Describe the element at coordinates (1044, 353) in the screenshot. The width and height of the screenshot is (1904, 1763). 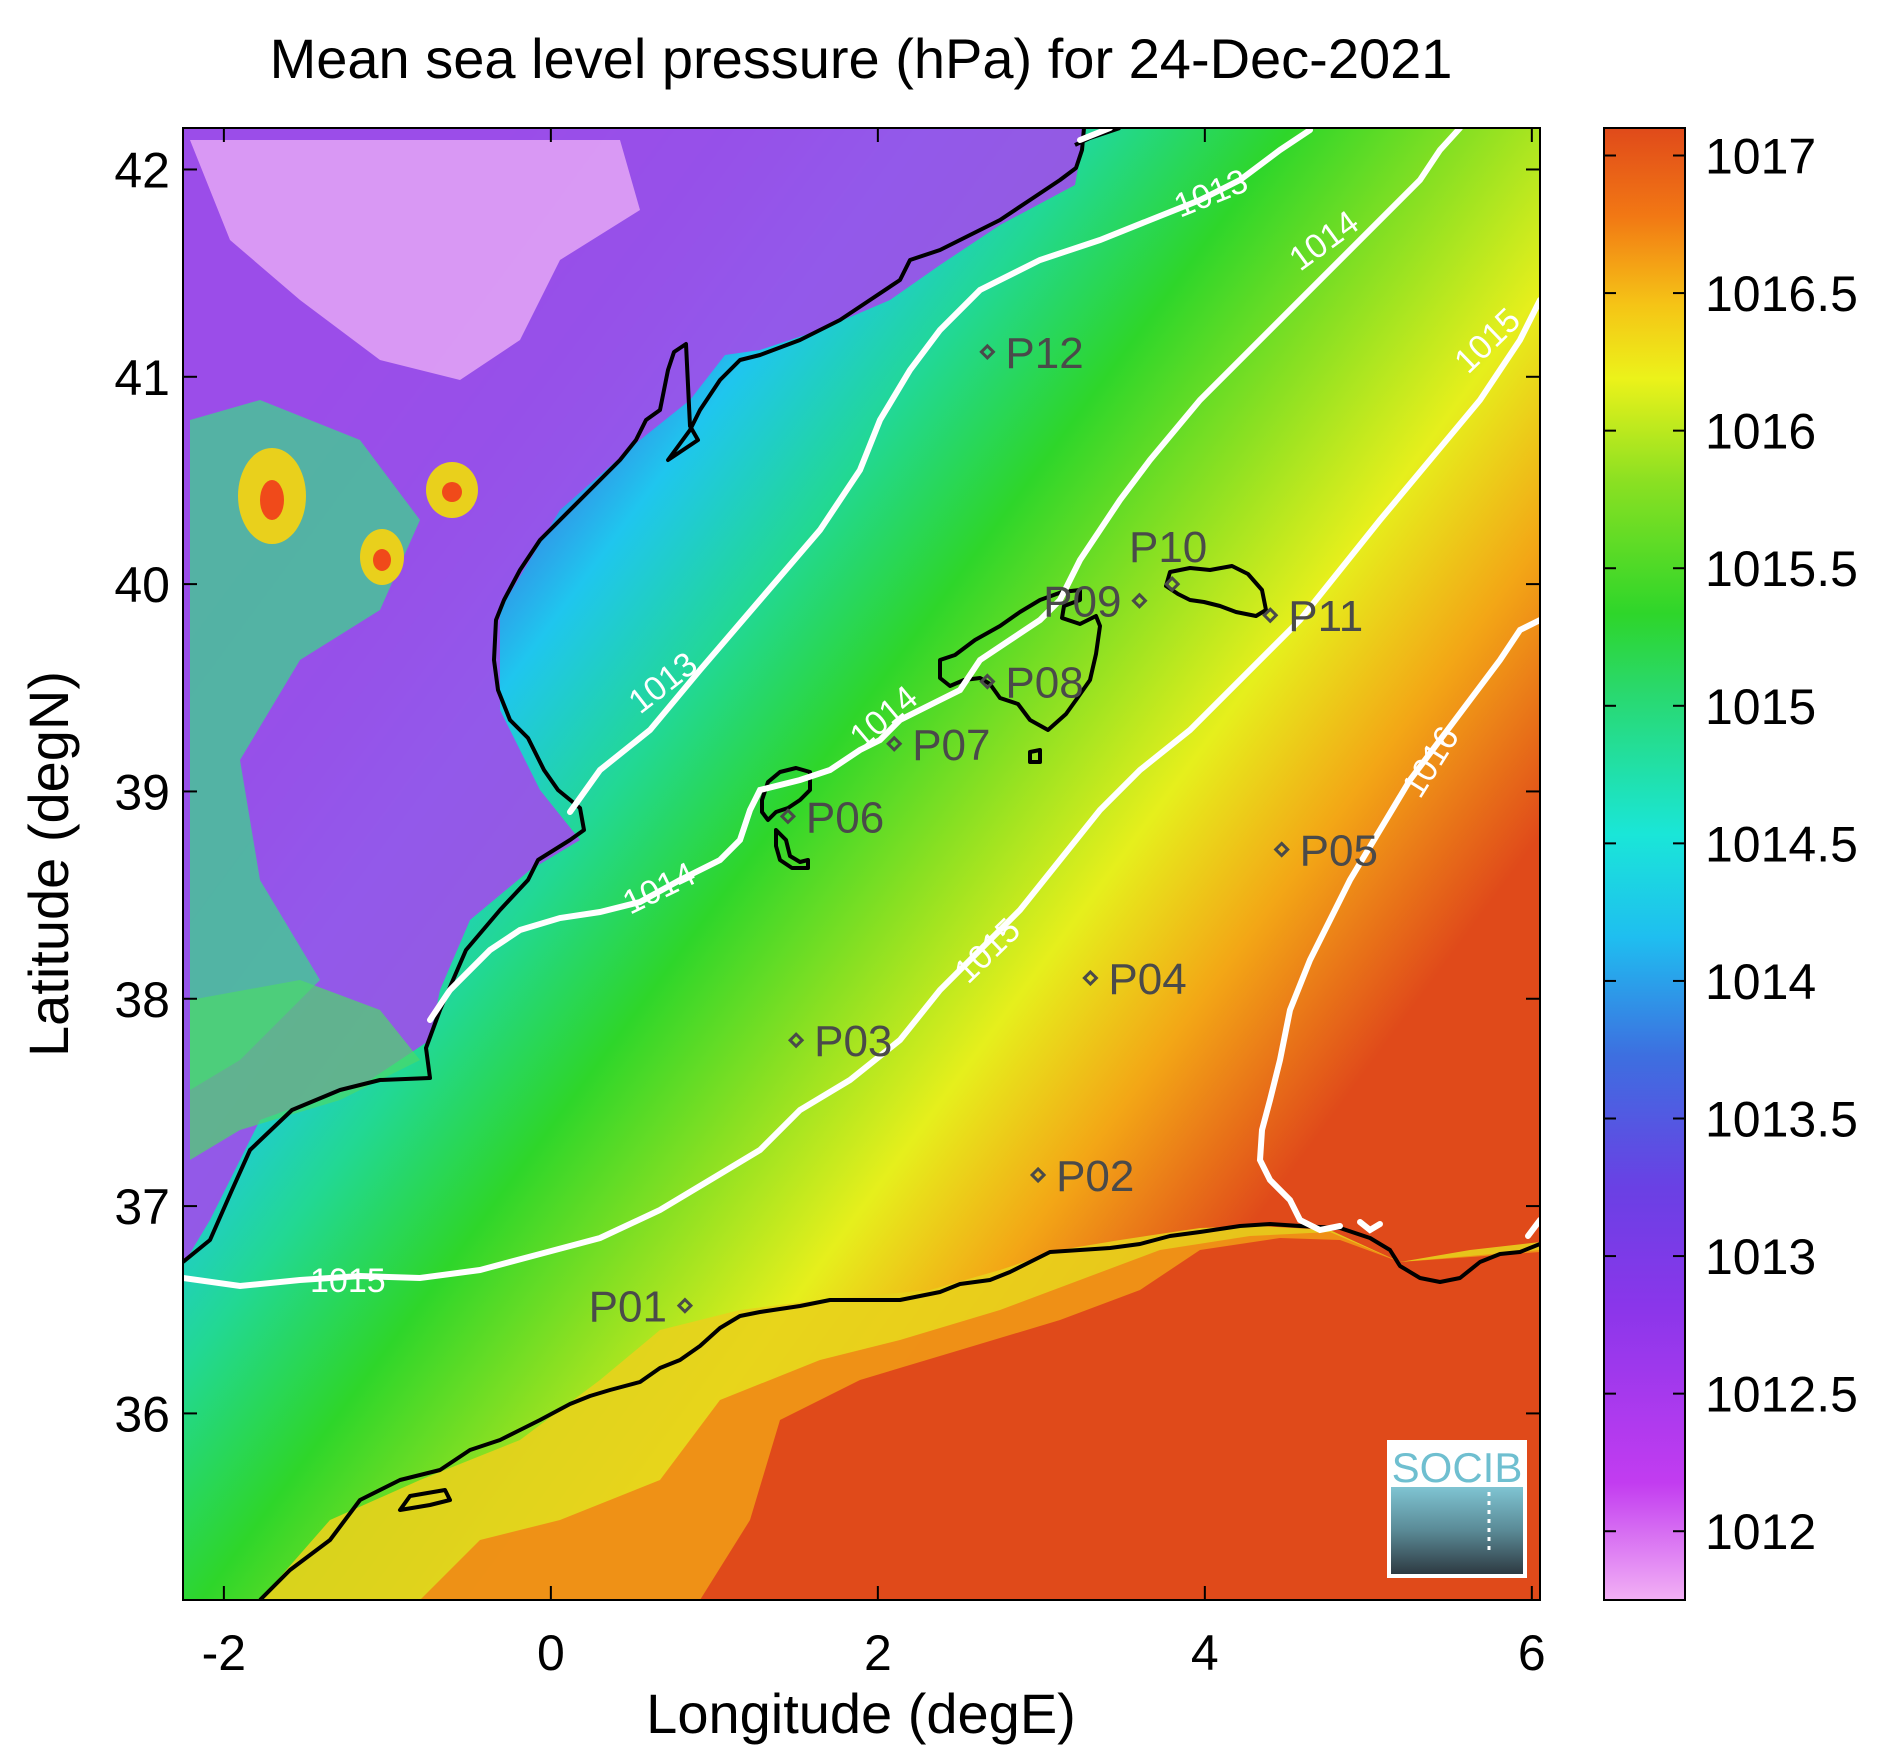
I see `station-label: P12` at that location.